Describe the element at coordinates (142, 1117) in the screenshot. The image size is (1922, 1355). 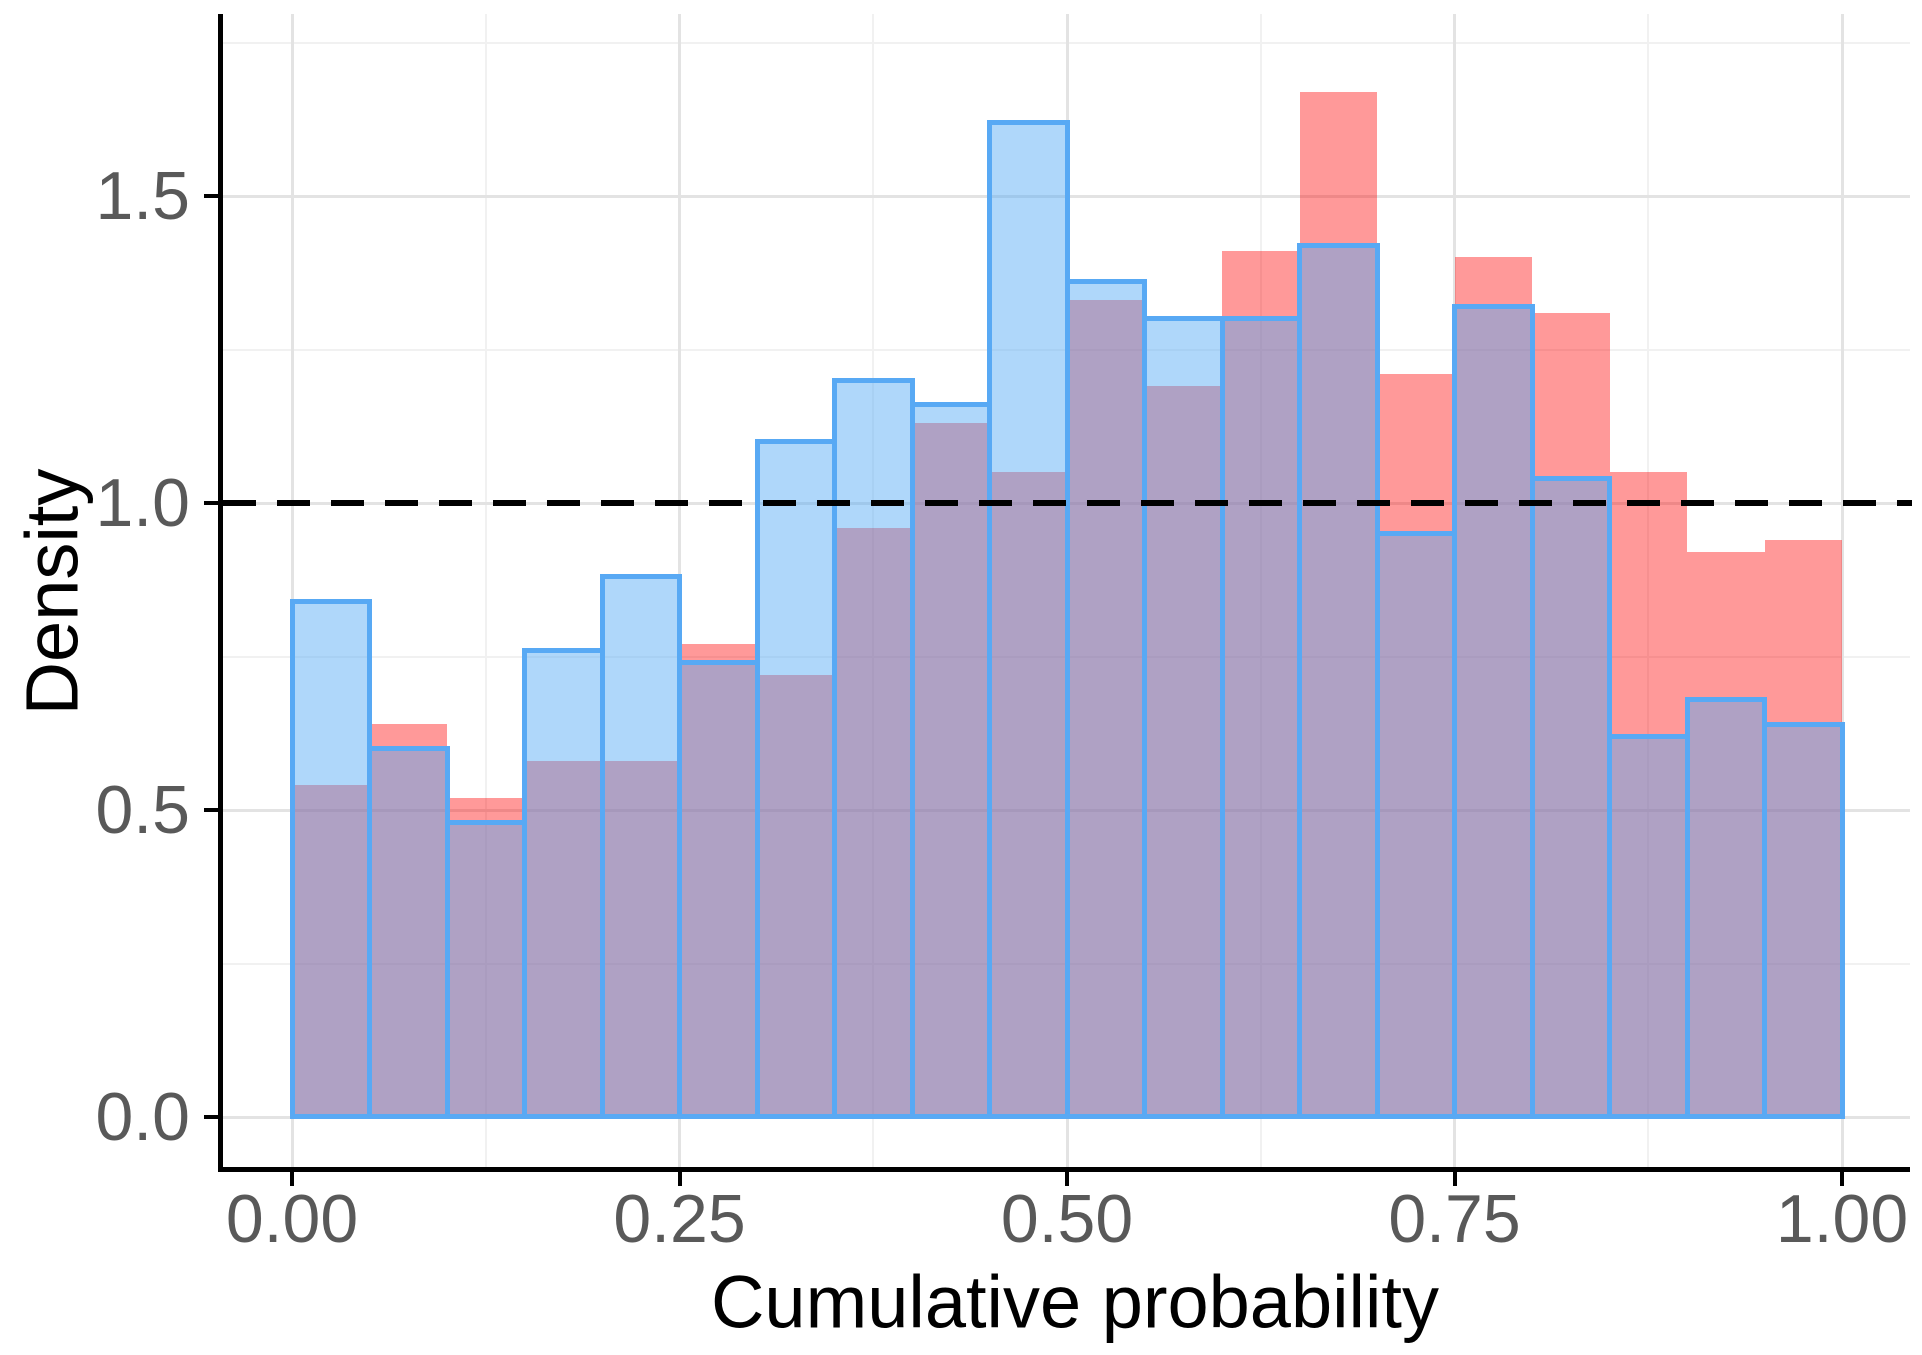
I see `y-tick-label: 0.0` at that location.